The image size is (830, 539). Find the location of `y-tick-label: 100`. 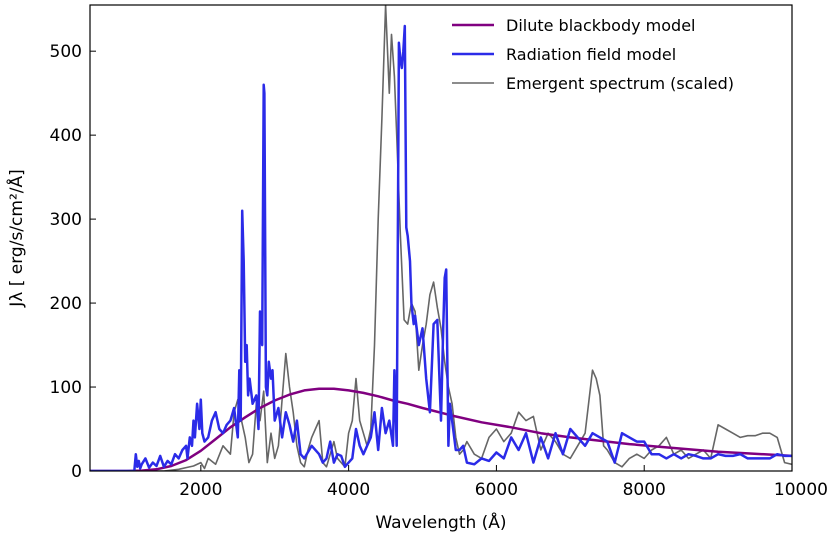

y-tick-label: 100 is located at coordinates (66, 388).